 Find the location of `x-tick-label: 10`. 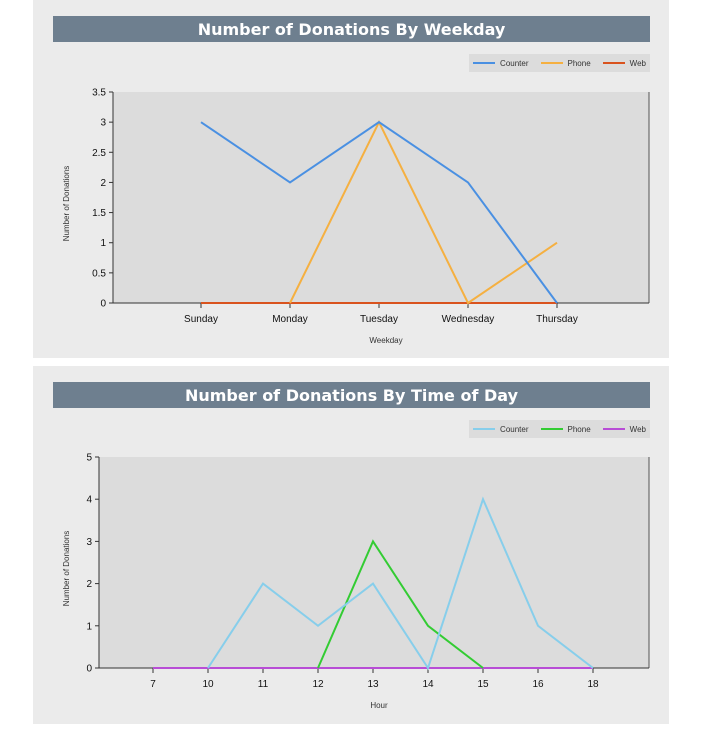

x-tick-label: 10 is located at coordinates (208, 684).